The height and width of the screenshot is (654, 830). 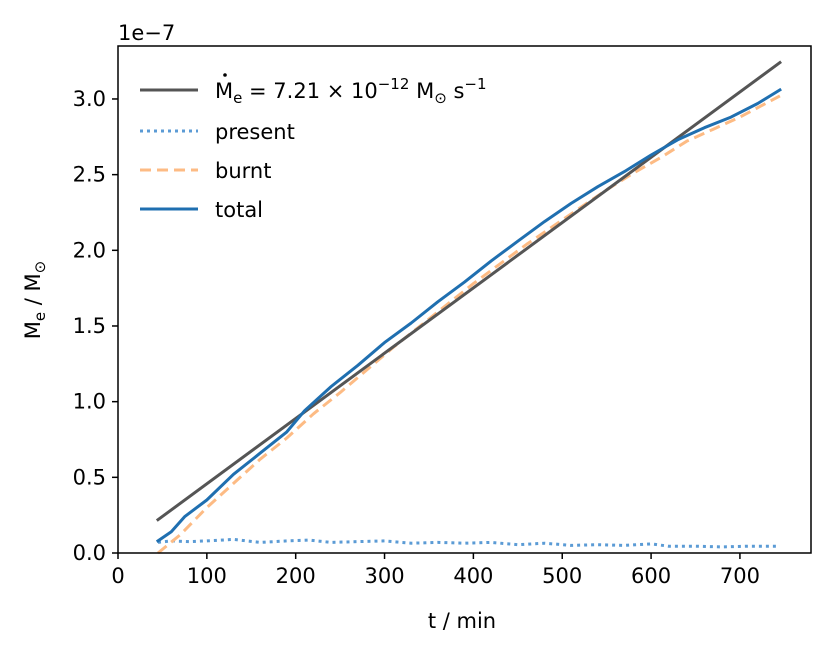 What do you see at coordinates (394, 84) in the screenshot?
I see `legend-fit-exponent: −12` at bounding box center [394, 84].